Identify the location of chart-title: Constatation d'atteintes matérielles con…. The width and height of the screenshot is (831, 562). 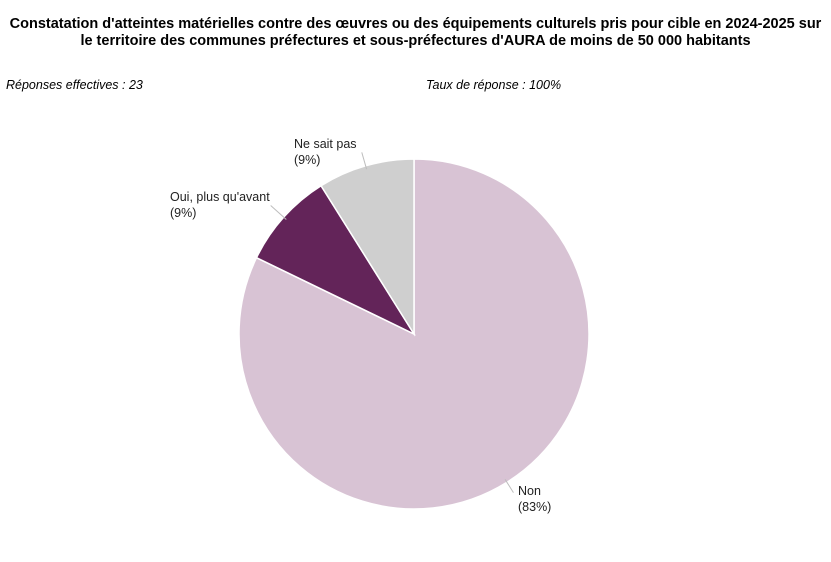
(415, 33).